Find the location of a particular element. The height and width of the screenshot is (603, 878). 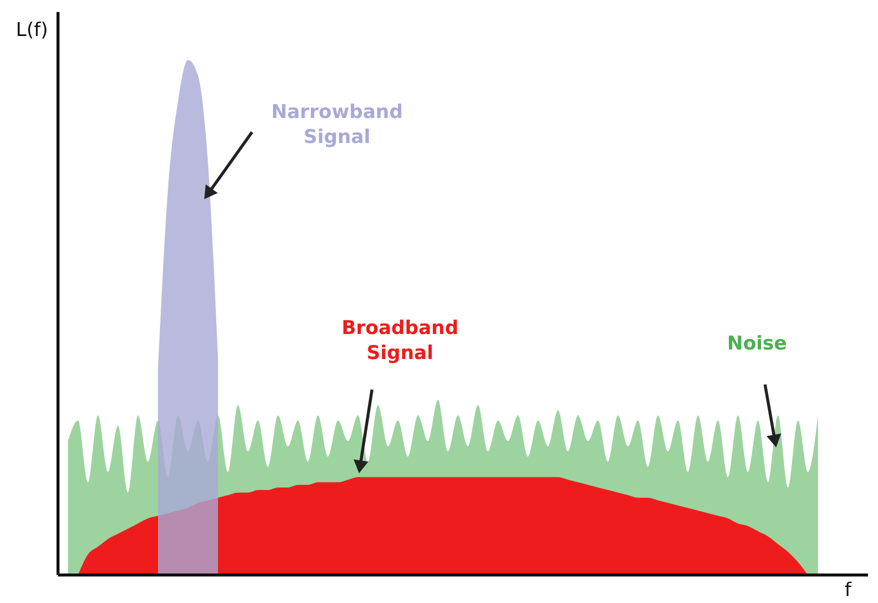

y-axis-title: L(f) is located at coordinates (32, 30).